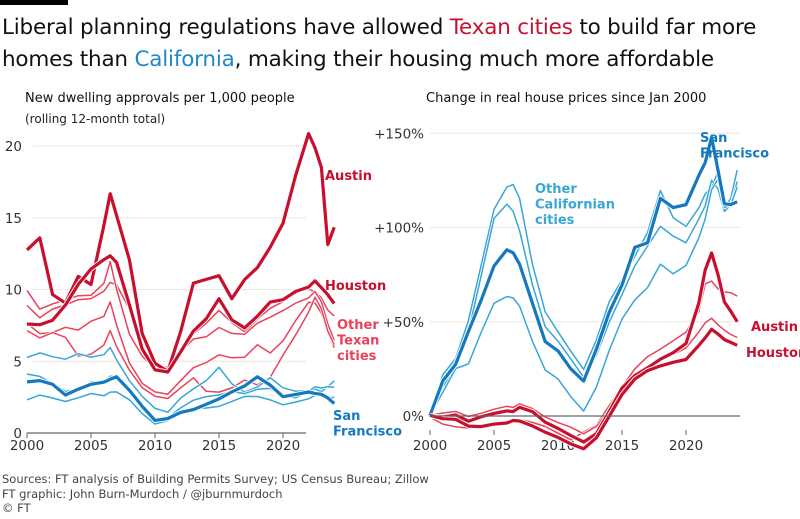 The height and width of the screenshot is (519, 800). Describe the element at coordinates (575, 205) in the screenshot. I see `label-other-californian-cities: Other Californian cities` at that location.